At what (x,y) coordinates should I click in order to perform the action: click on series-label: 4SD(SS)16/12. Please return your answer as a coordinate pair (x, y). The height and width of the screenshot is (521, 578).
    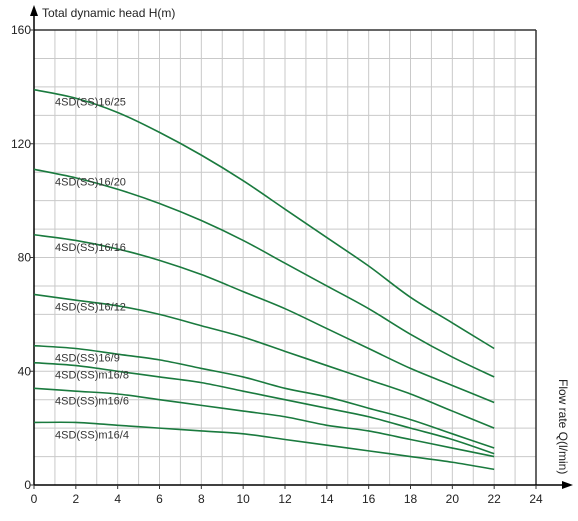
    Looking at the image, I should click on (90, 307).